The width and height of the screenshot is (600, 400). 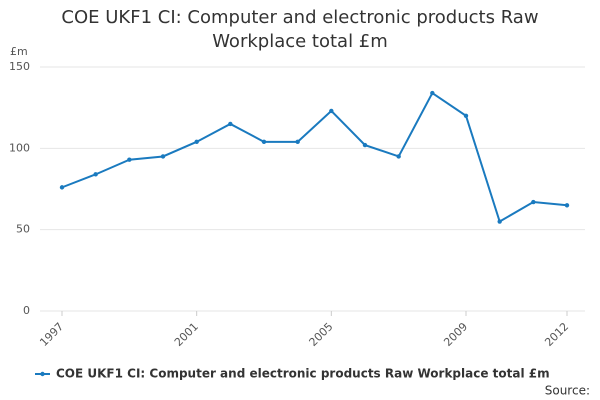 I want to click on x-tick-label: 2001, so click(x=186, y=334).